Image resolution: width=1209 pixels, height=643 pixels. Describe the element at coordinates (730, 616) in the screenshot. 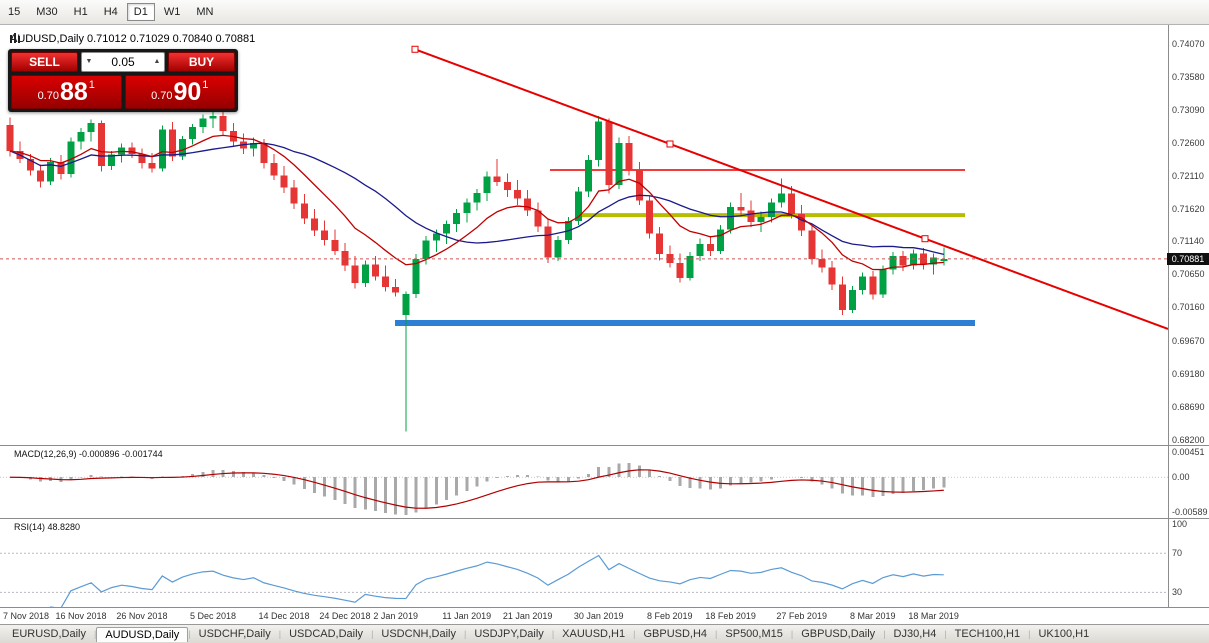

I see `date-axis-label: 18 Feb 2019` at that location.